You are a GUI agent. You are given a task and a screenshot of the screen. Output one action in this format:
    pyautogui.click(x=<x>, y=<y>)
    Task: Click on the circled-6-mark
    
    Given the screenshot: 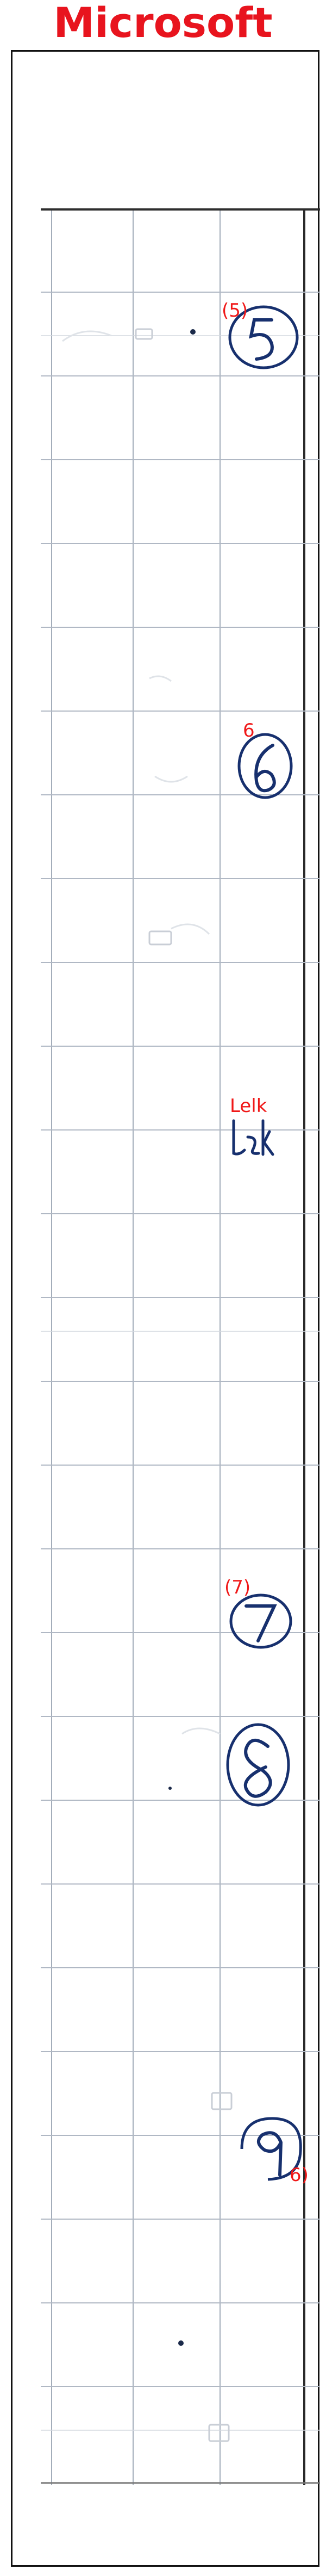 What is the action you would take?
    pyautogui.click(x=265, y=766)
    